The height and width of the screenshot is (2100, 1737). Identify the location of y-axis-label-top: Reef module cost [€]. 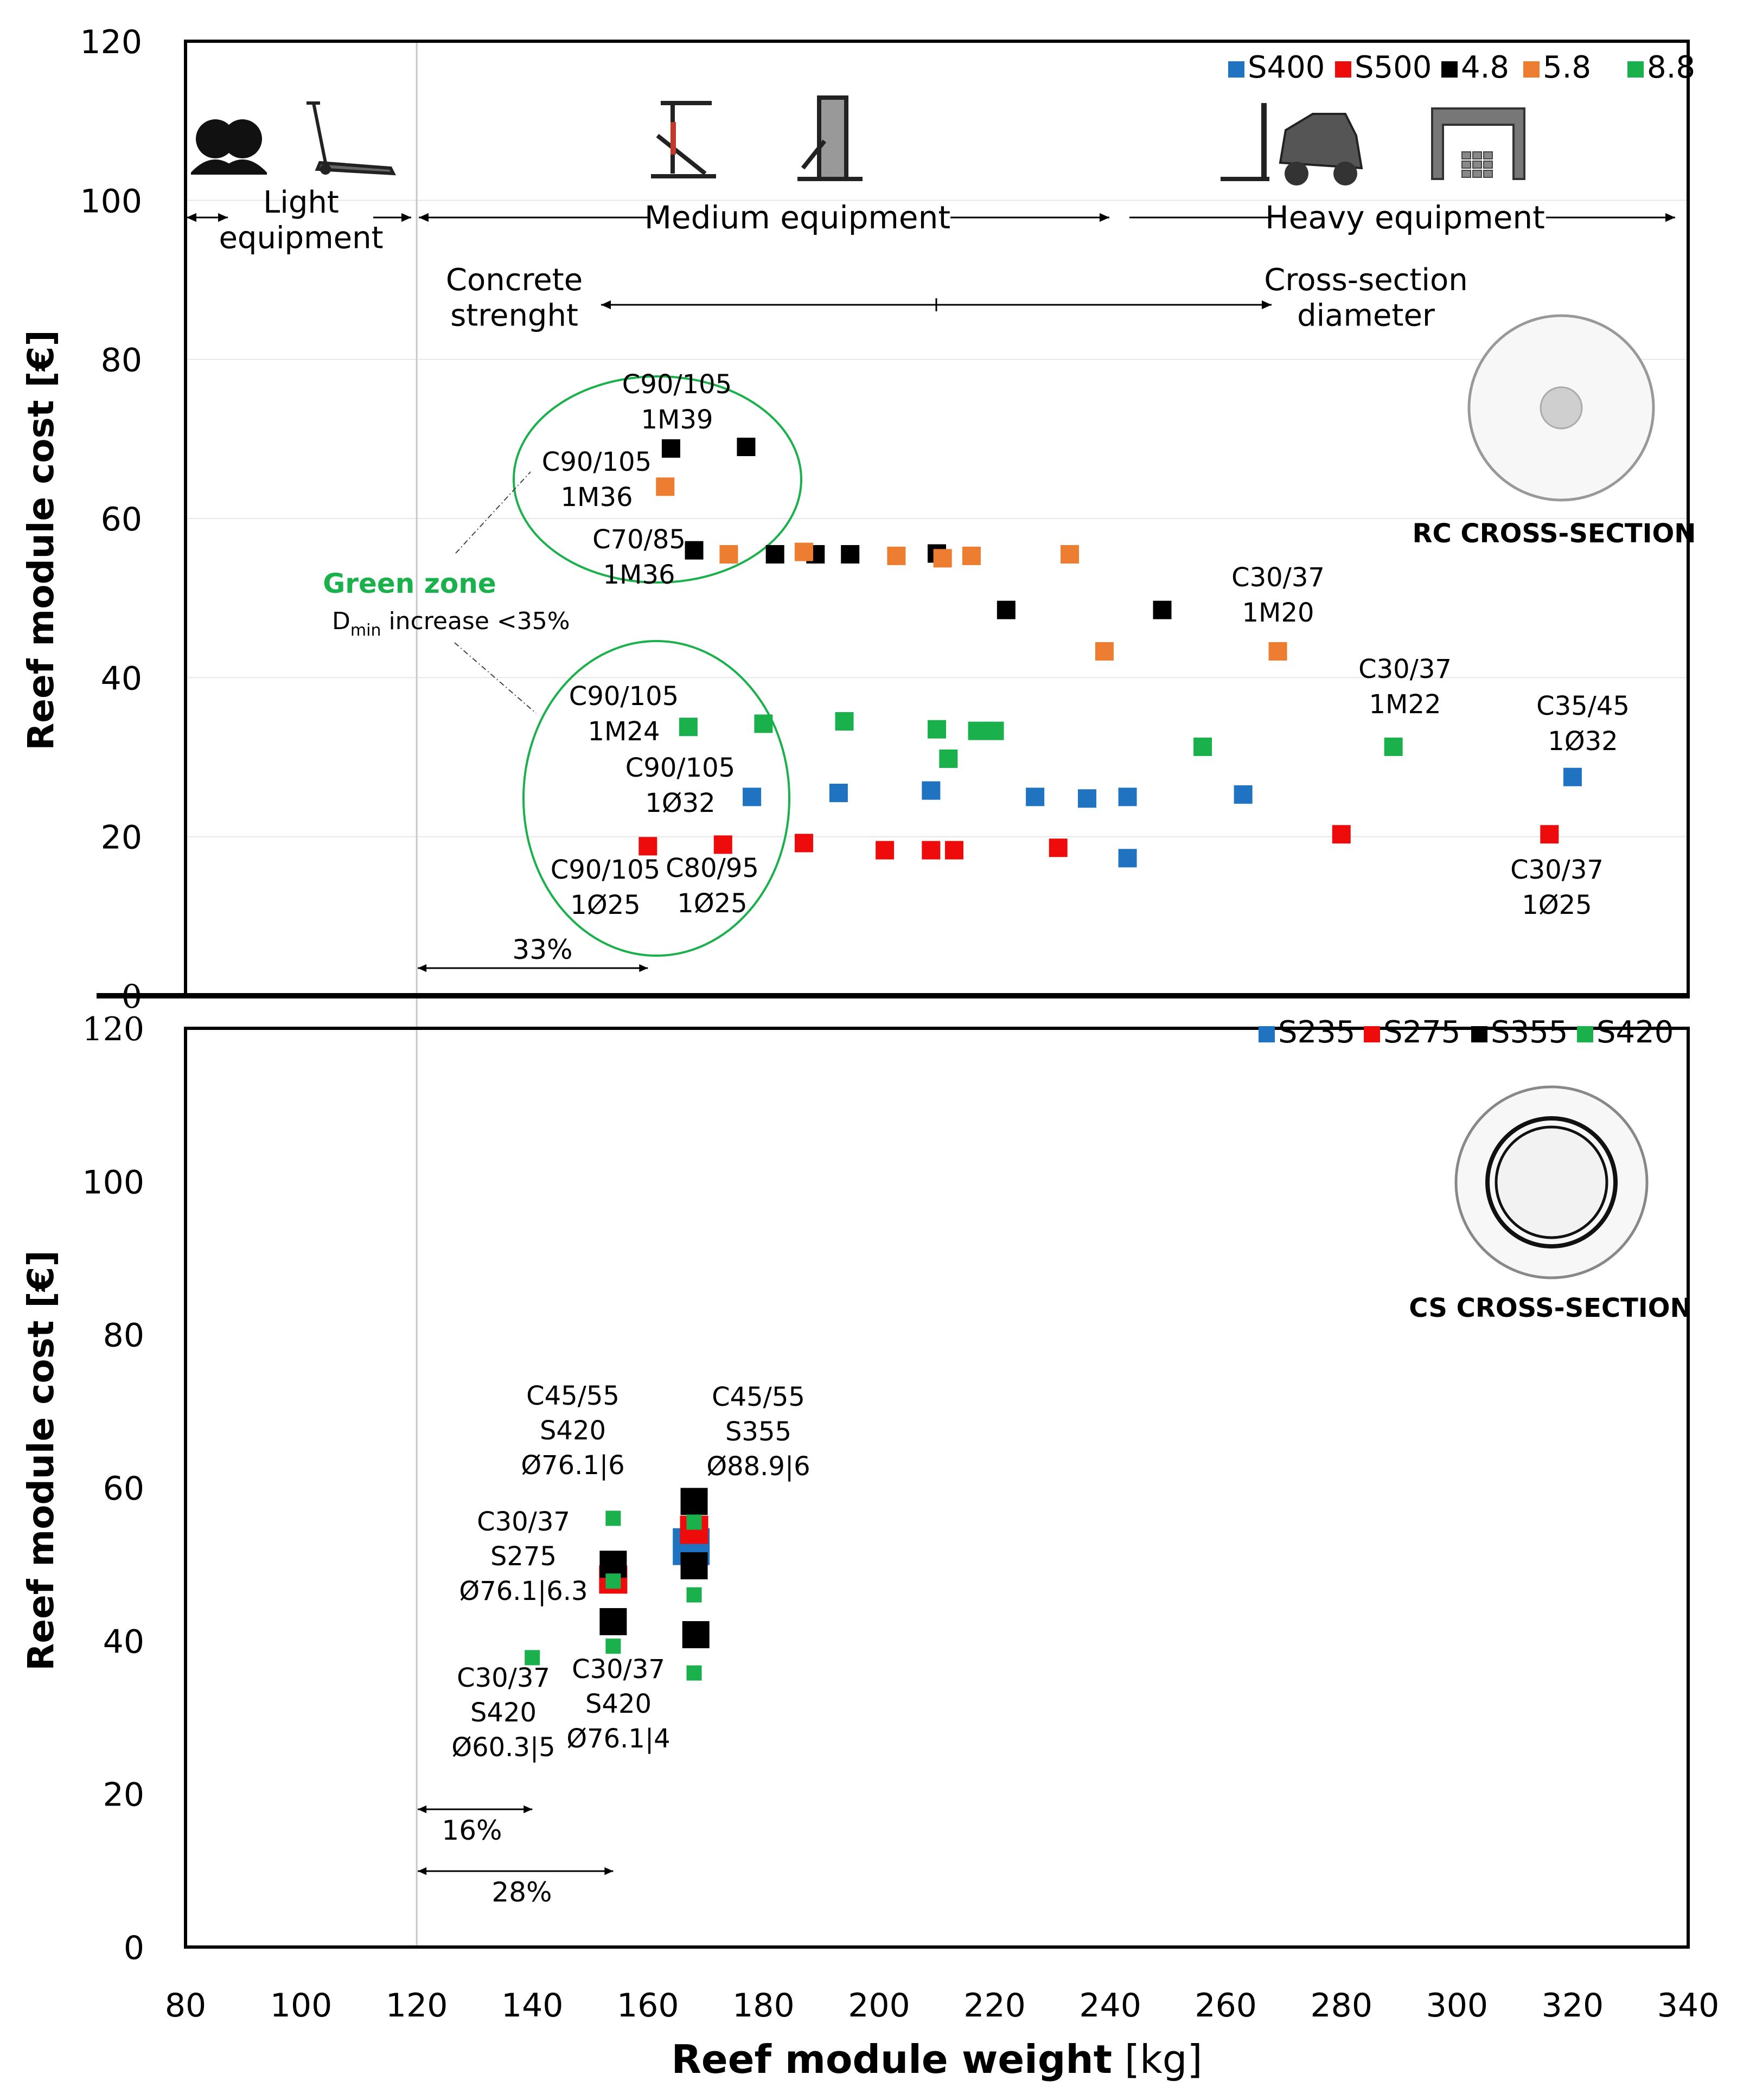
(41, 540).